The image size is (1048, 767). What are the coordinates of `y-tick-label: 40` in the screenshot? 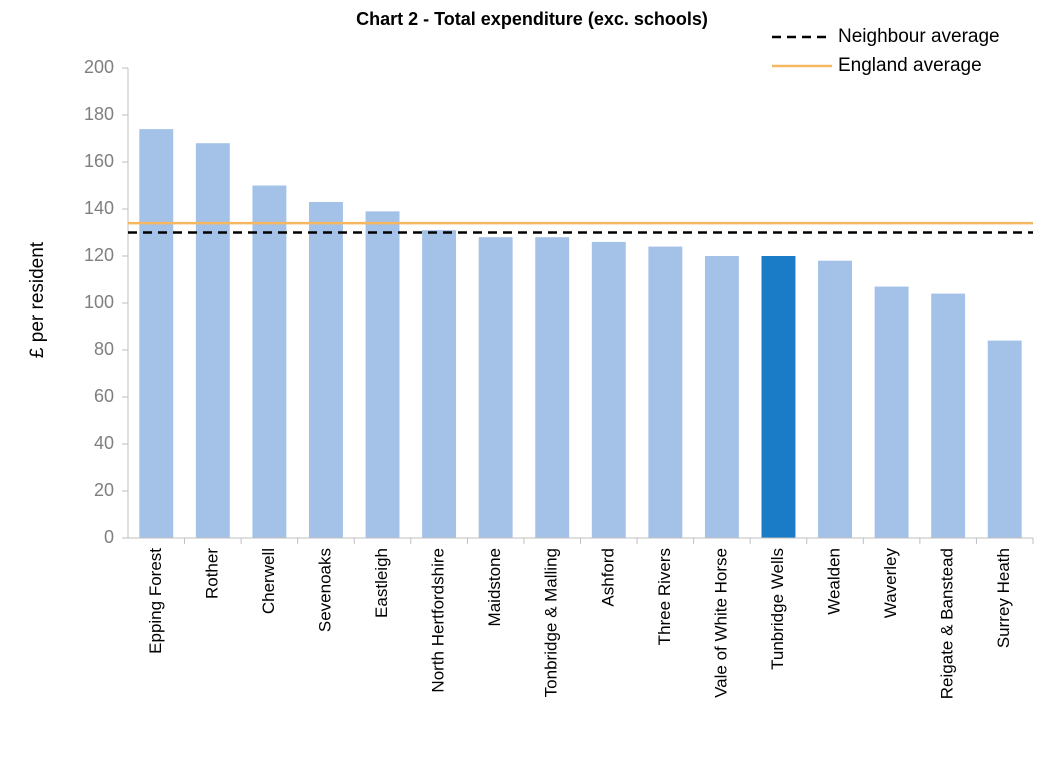 It's located at (104, 443).